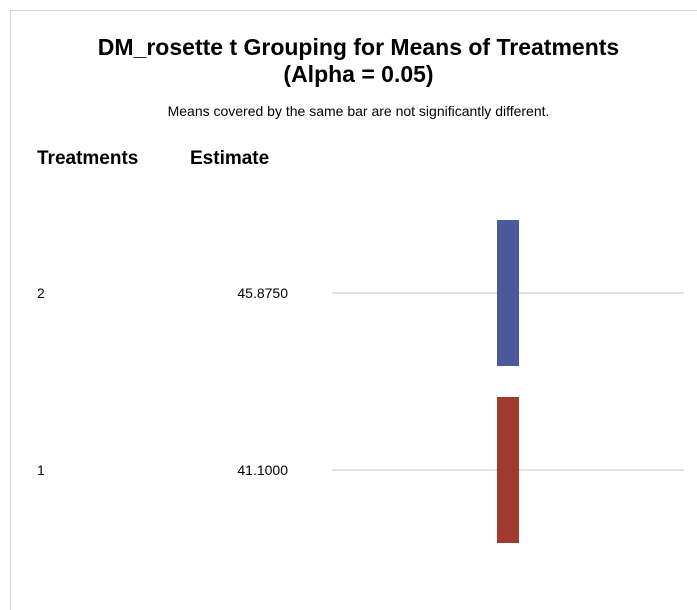 This screenshot has width=697, height=610. Describe the element at coordinates (230, 158) in the screenshot. I see `column-header-estimate: Estimate` at that location.